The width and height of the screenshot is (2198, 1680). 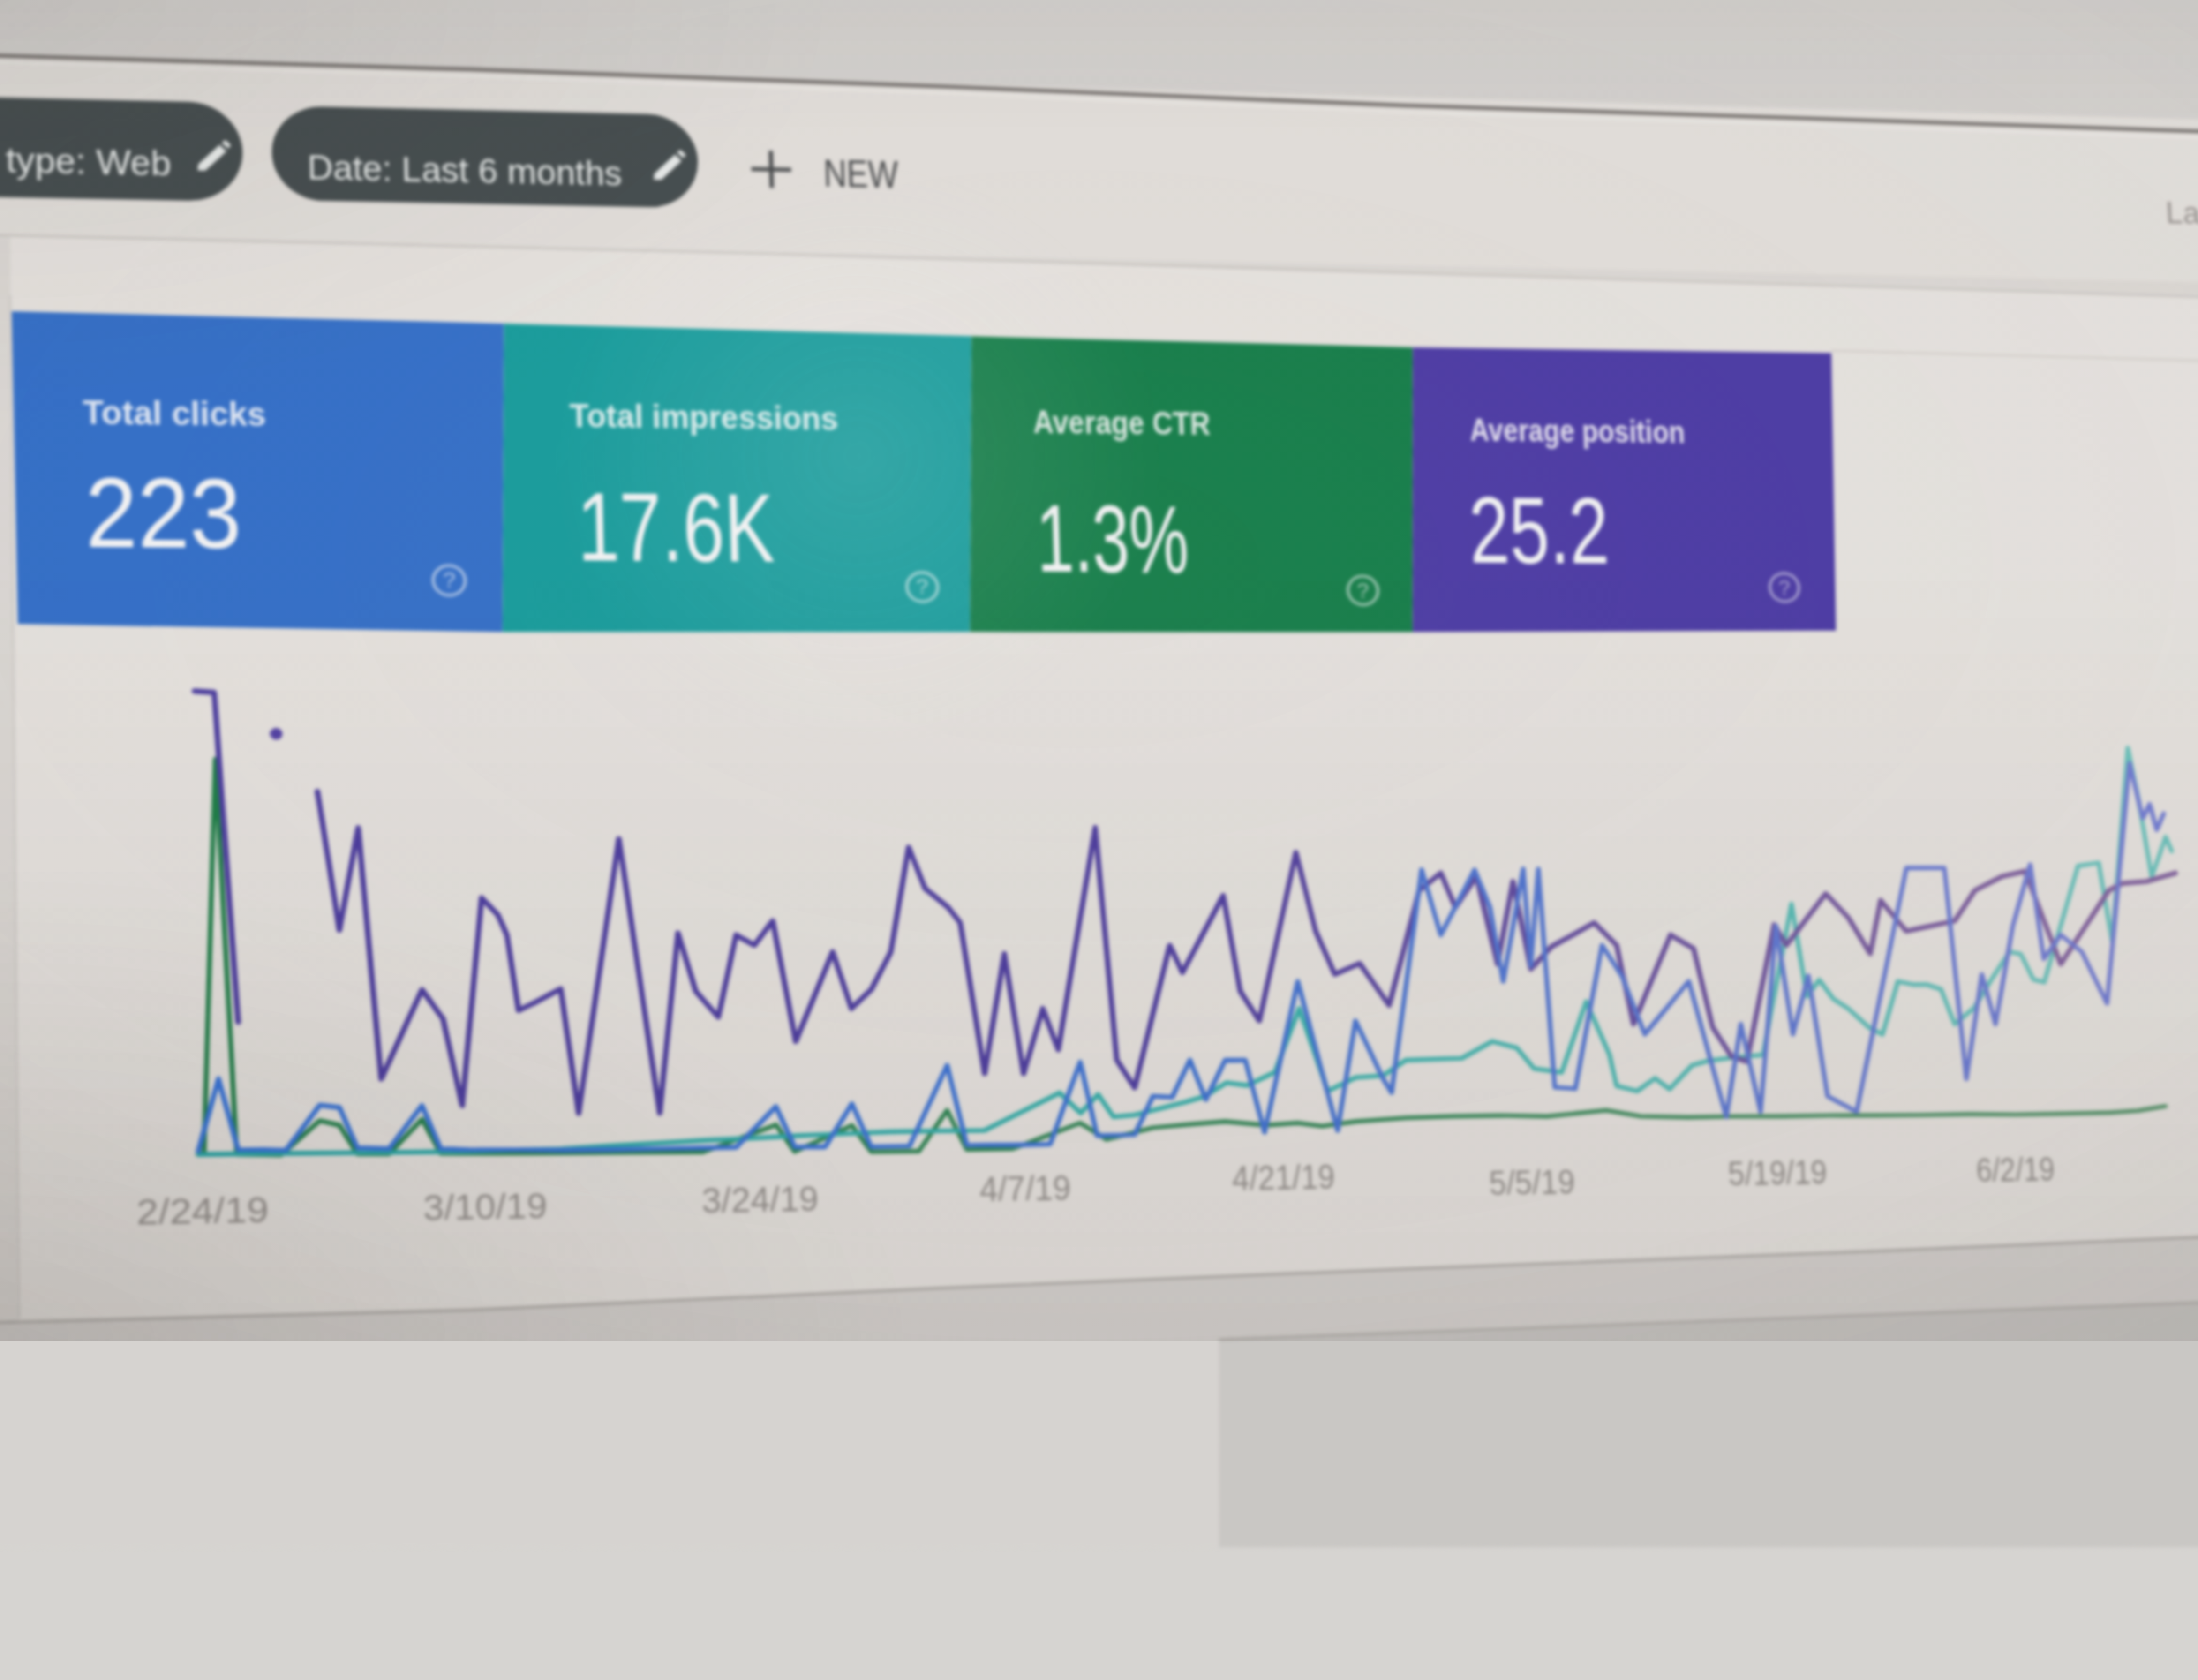 I want to click on svg-text: 3/24/19, so click(x=760, y=1200).